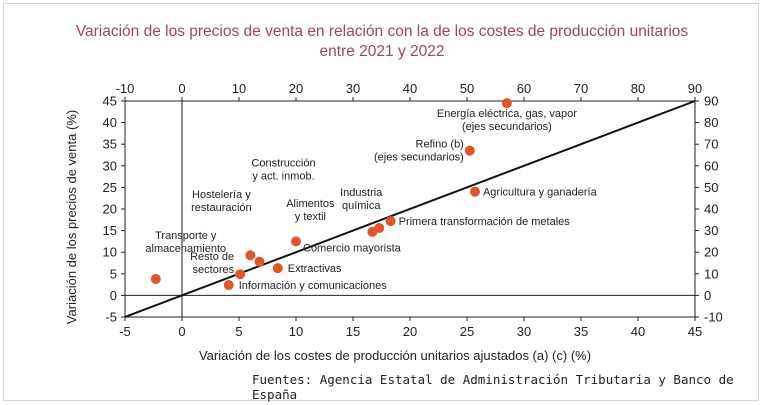  What do you see at coordinates (125, 331) in the screenshot?
I see `x-tick-label: -5` at bounding box center [125, 331].